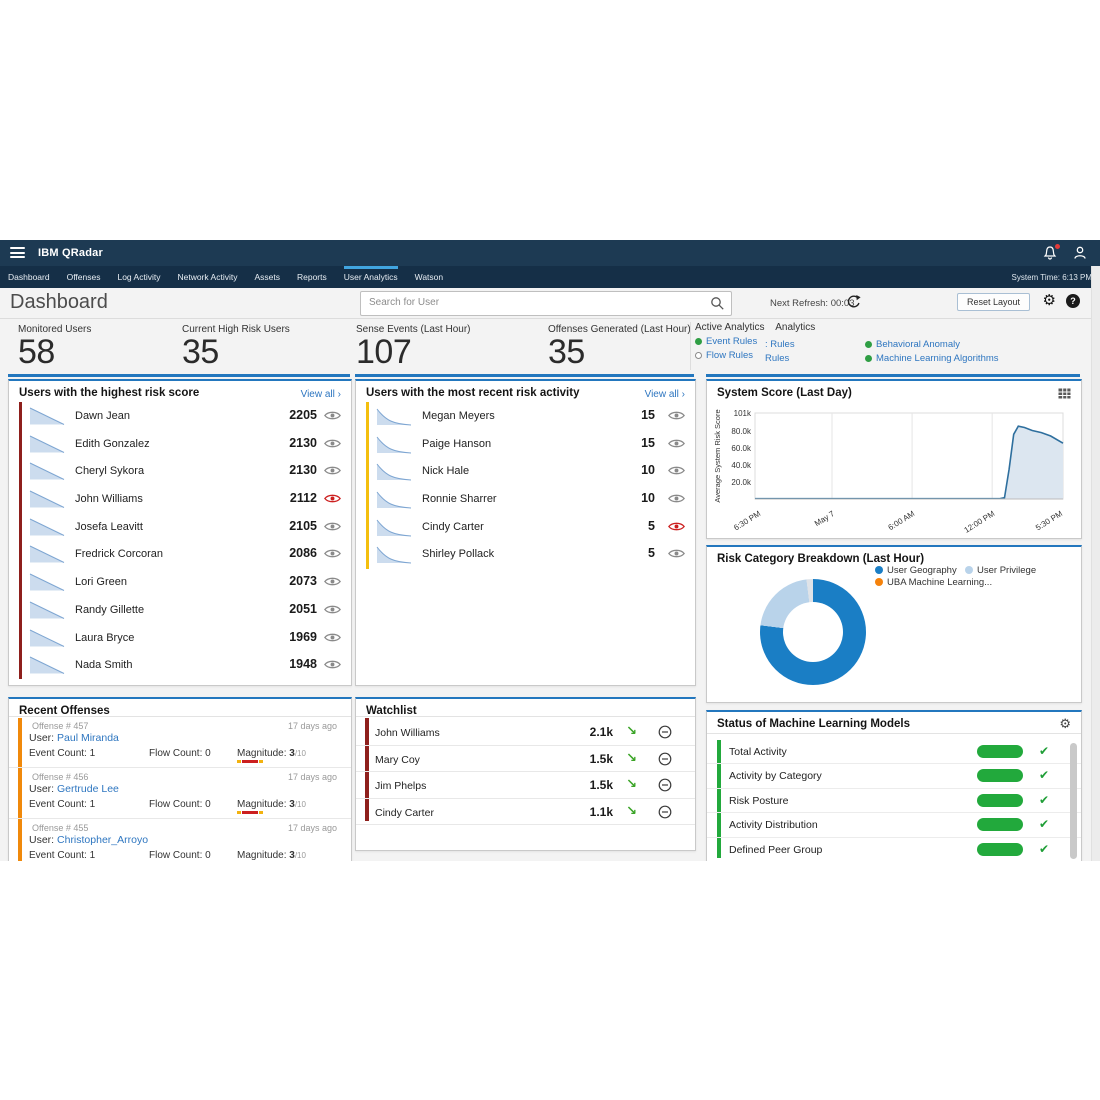 This screenshot has width=1100, height=1100. Describe the element at coordinates (180, 444) in the screenshot. I see `list-item: Edith Gonzalez 2130` at that location.